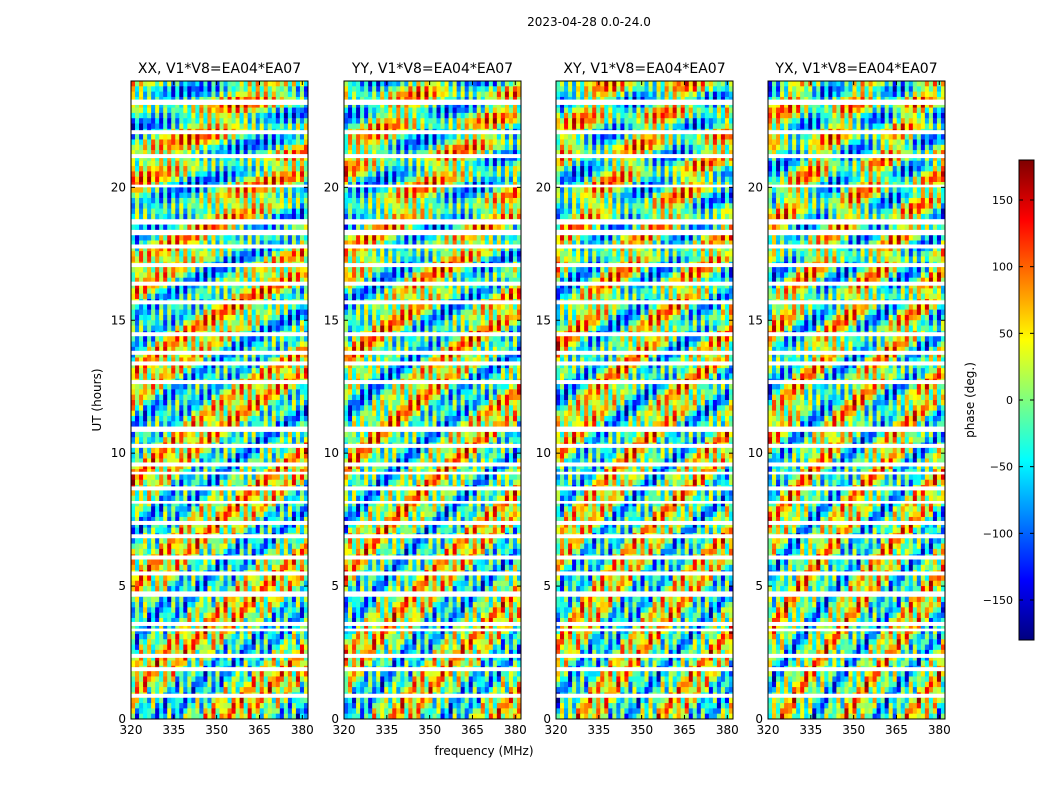 This screenshot has height=800, width=1050. I want to click on x-axis-label: frequency (MHz), so click(483, 751).